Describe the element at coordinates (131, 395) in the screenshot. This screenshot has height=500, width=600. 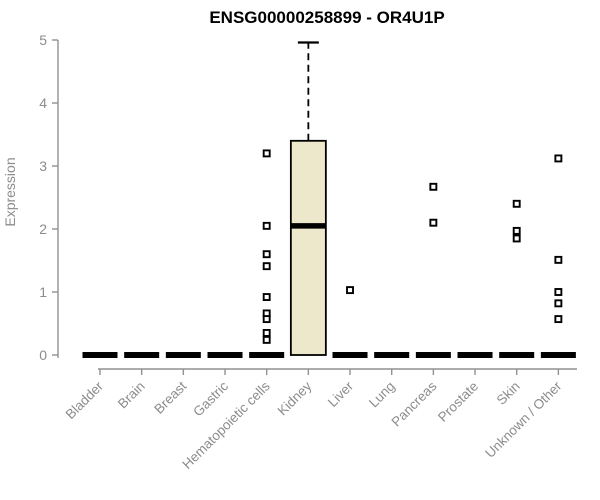
I see `x-tick-label: Brain` at that location.